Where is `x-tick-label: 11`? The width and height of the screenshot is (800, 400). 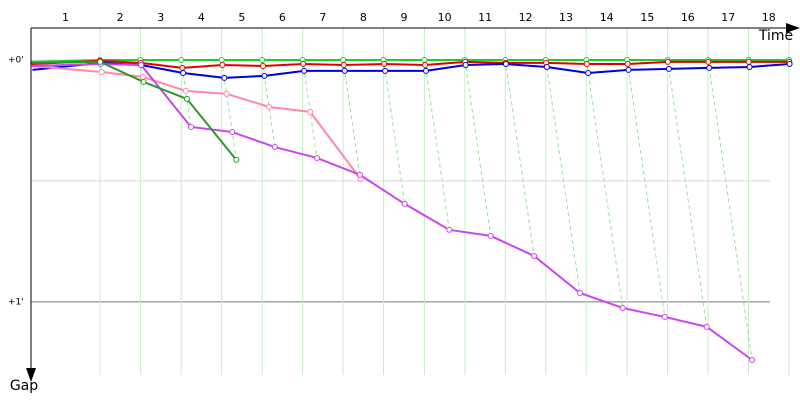 x-tick-label: 11 is located at coordinates (485, 17).